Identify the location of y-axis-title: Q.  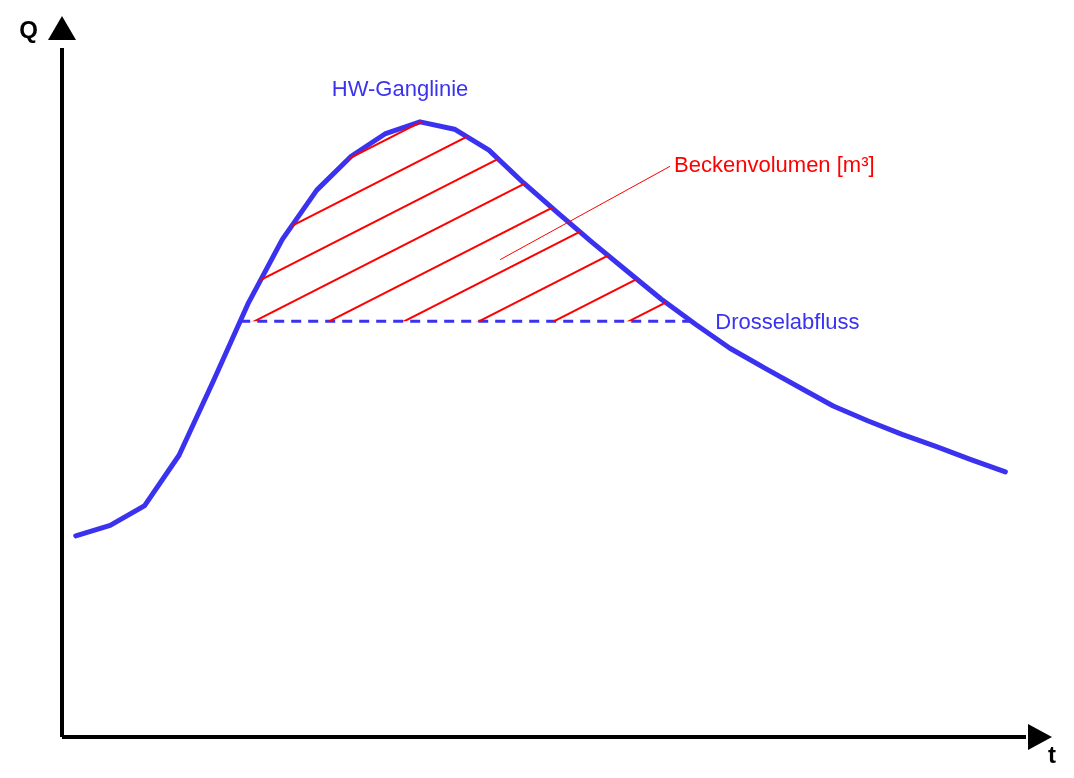
(28, 29).